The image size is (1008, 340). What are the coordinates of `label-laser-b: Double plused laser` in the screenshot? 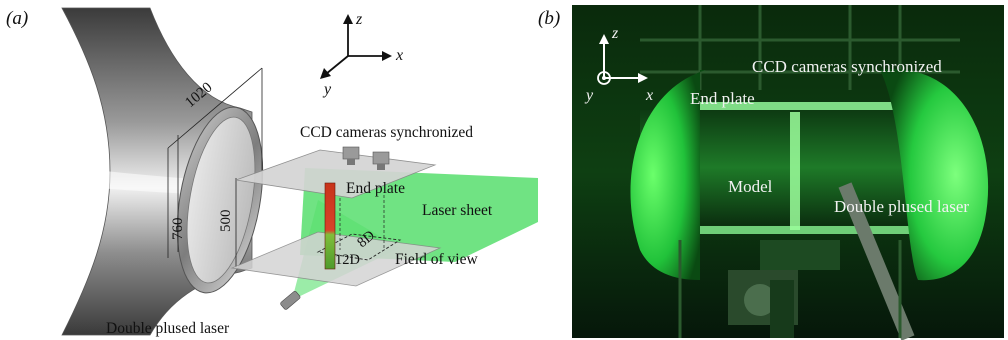 It's located at (901, 206).